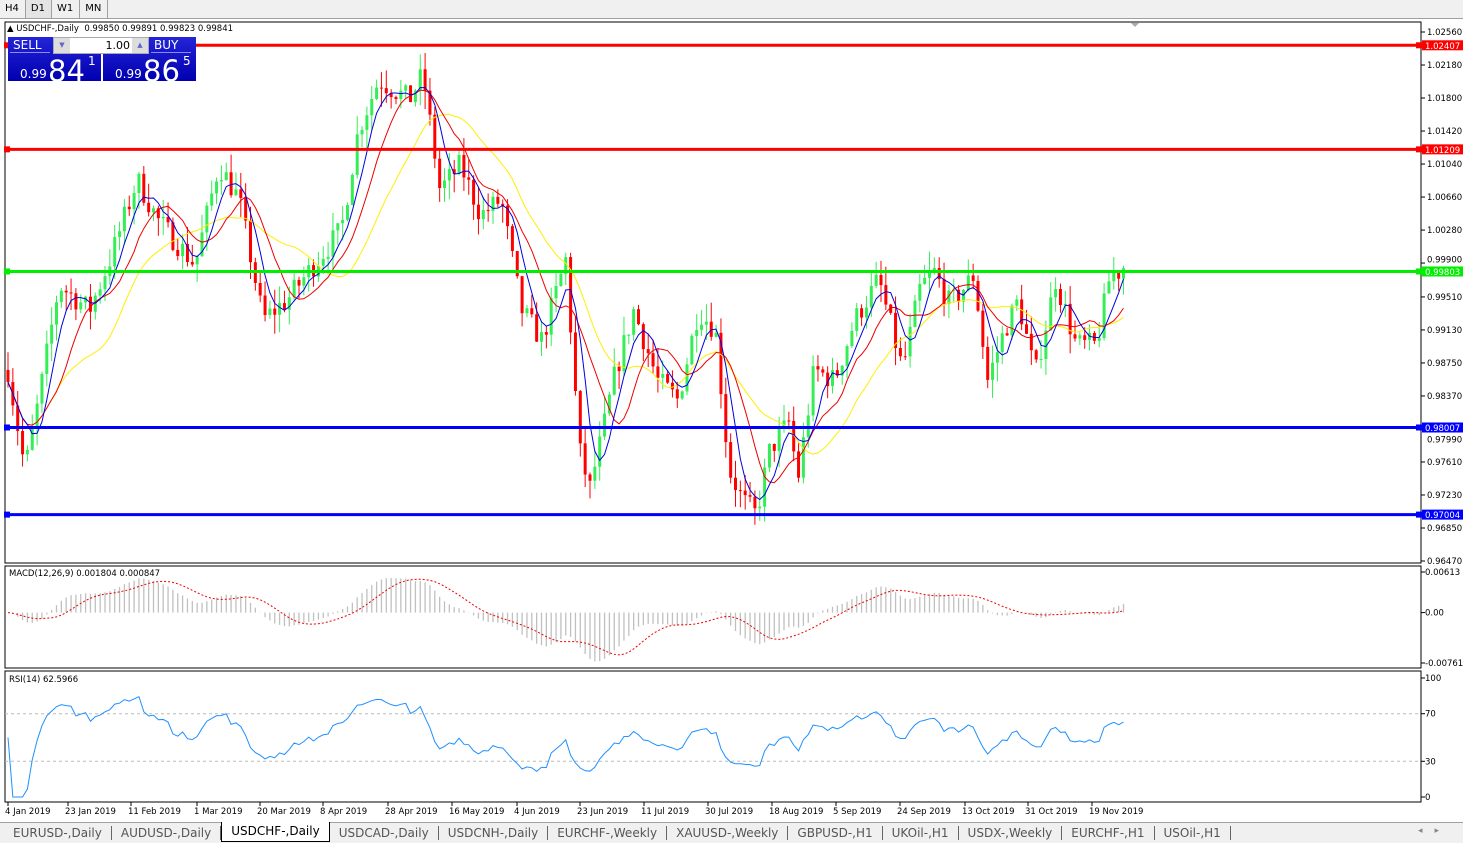 The width and height of the screenshot is (1463, 843). What do you see at coordinates (796, 812) in the screenshot?
I see `x-tick-label: 18 Aug 2019` at bounding box center [796, 812].